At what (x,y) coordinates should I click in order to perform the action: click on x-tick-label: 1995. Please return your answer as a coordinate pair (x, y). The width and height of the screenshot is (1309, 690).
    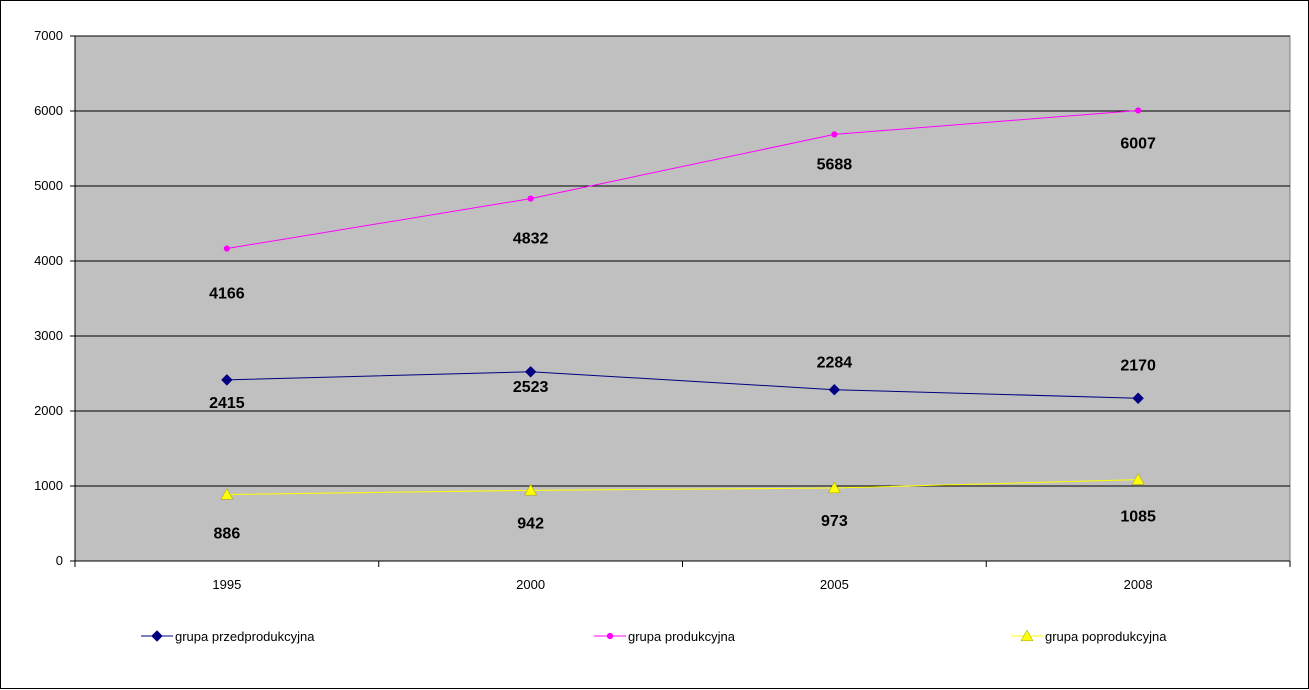
    Looking at the image, I should click on (226, 584).